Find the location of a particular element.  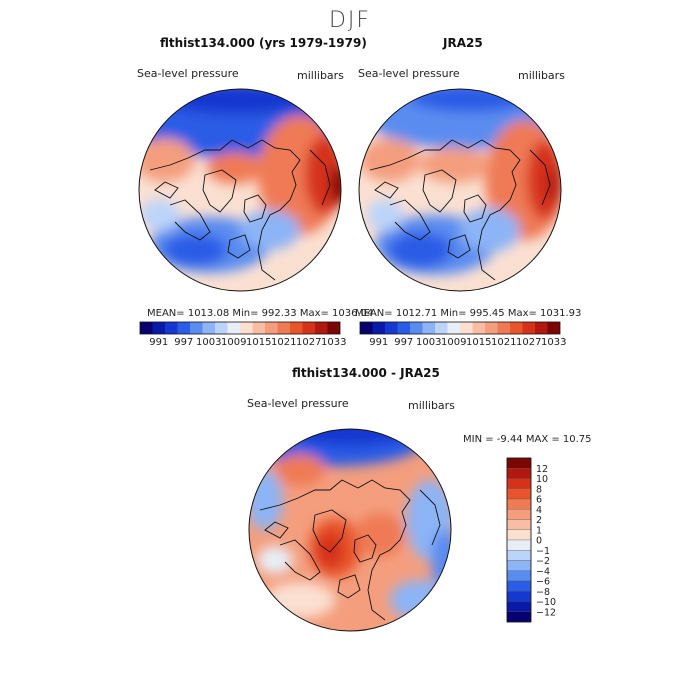

map1-boundary is located at coordinates (240, 190).